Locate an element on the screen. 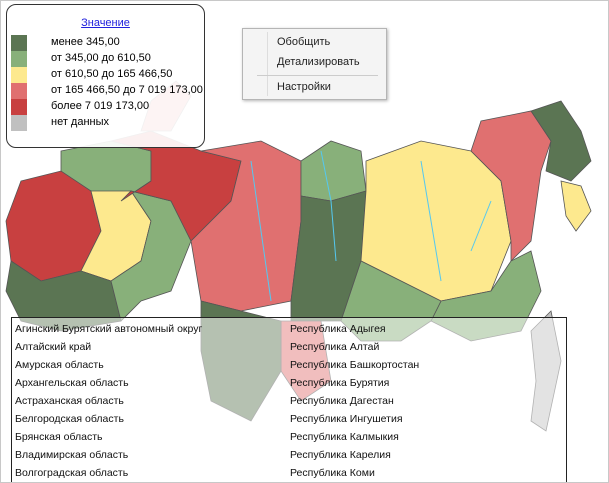  list-item: Волгоградская область is located at coordinates (72, 473).